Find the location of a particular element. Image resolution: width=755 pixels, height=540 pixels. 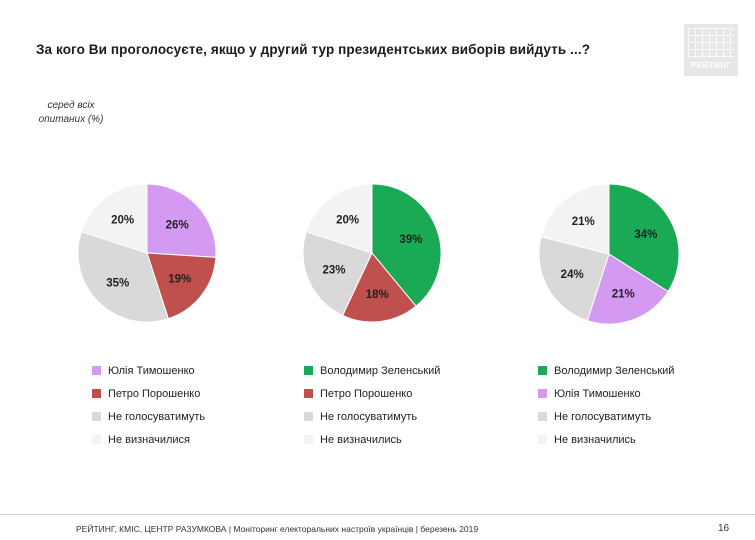

page-number: 16 is located at coordinates (724, 528).